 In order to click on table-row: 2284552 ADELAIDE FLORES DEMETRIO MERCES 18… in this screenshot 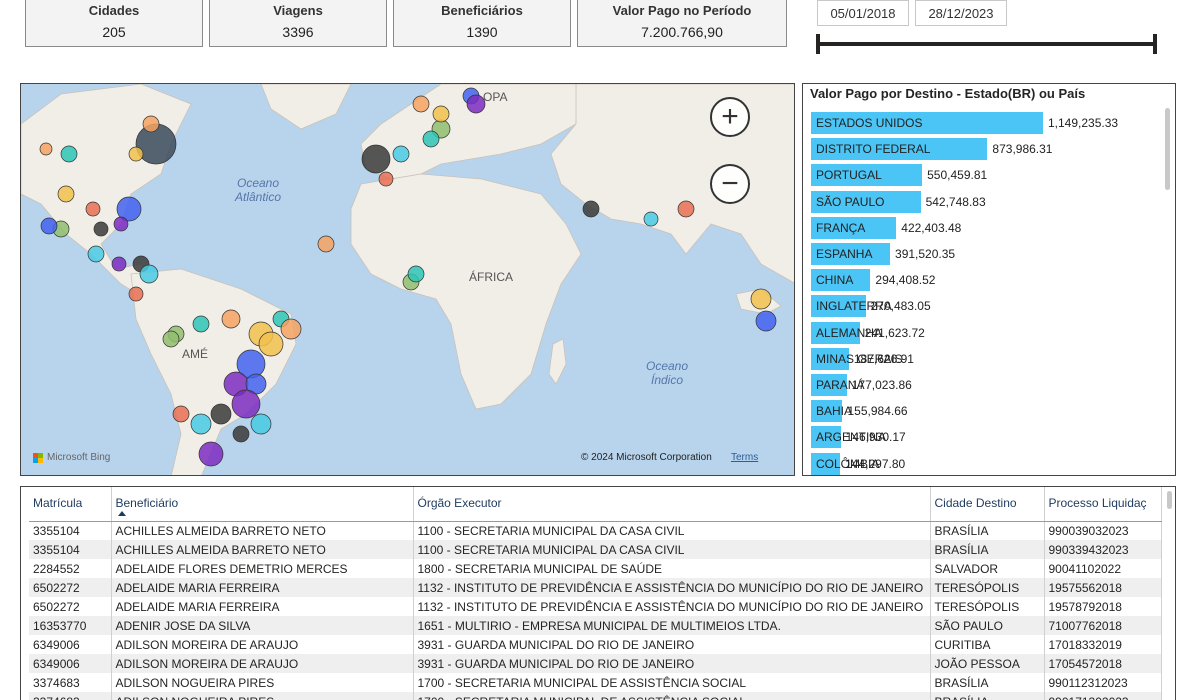, I will do `click(595, 568)`.